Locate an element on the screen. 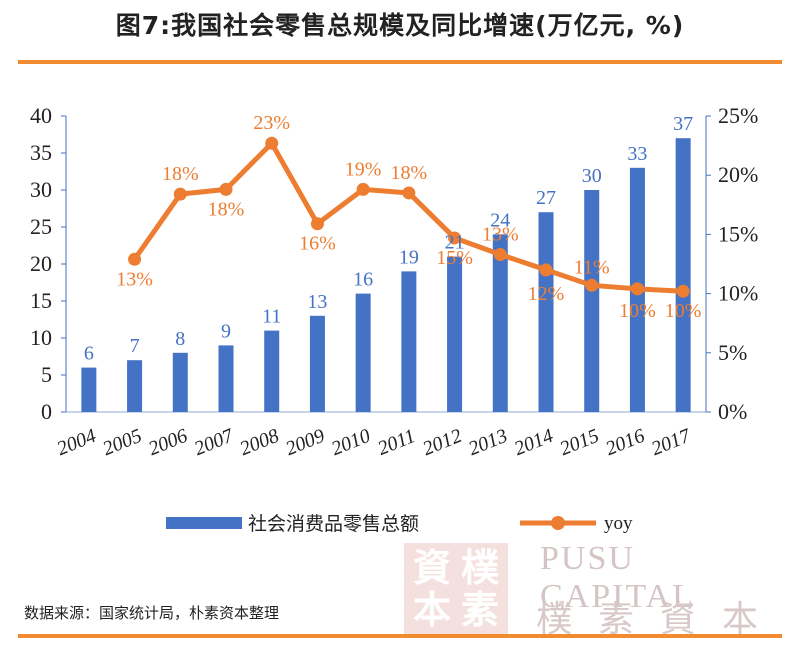  legend-group: 社会消费品零售总额 yoy is located at coordinates (399, 524).